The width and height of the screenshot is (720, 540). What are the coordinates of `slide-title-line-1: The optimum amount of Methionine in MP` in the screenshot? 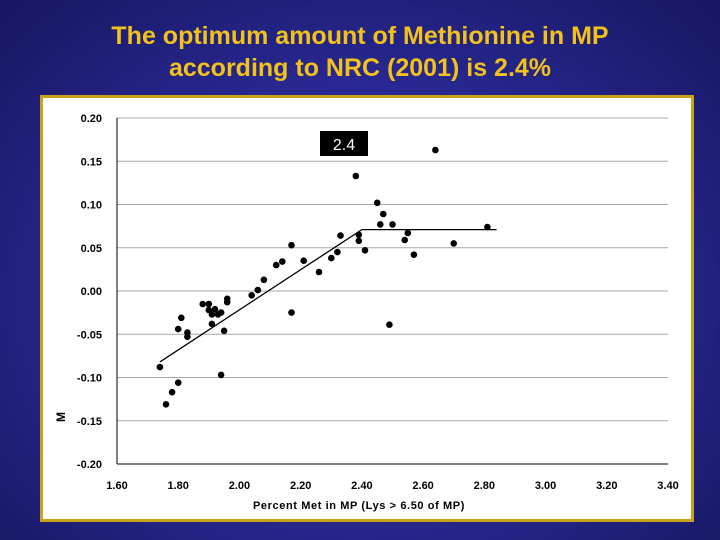 It's located at (360, 36).